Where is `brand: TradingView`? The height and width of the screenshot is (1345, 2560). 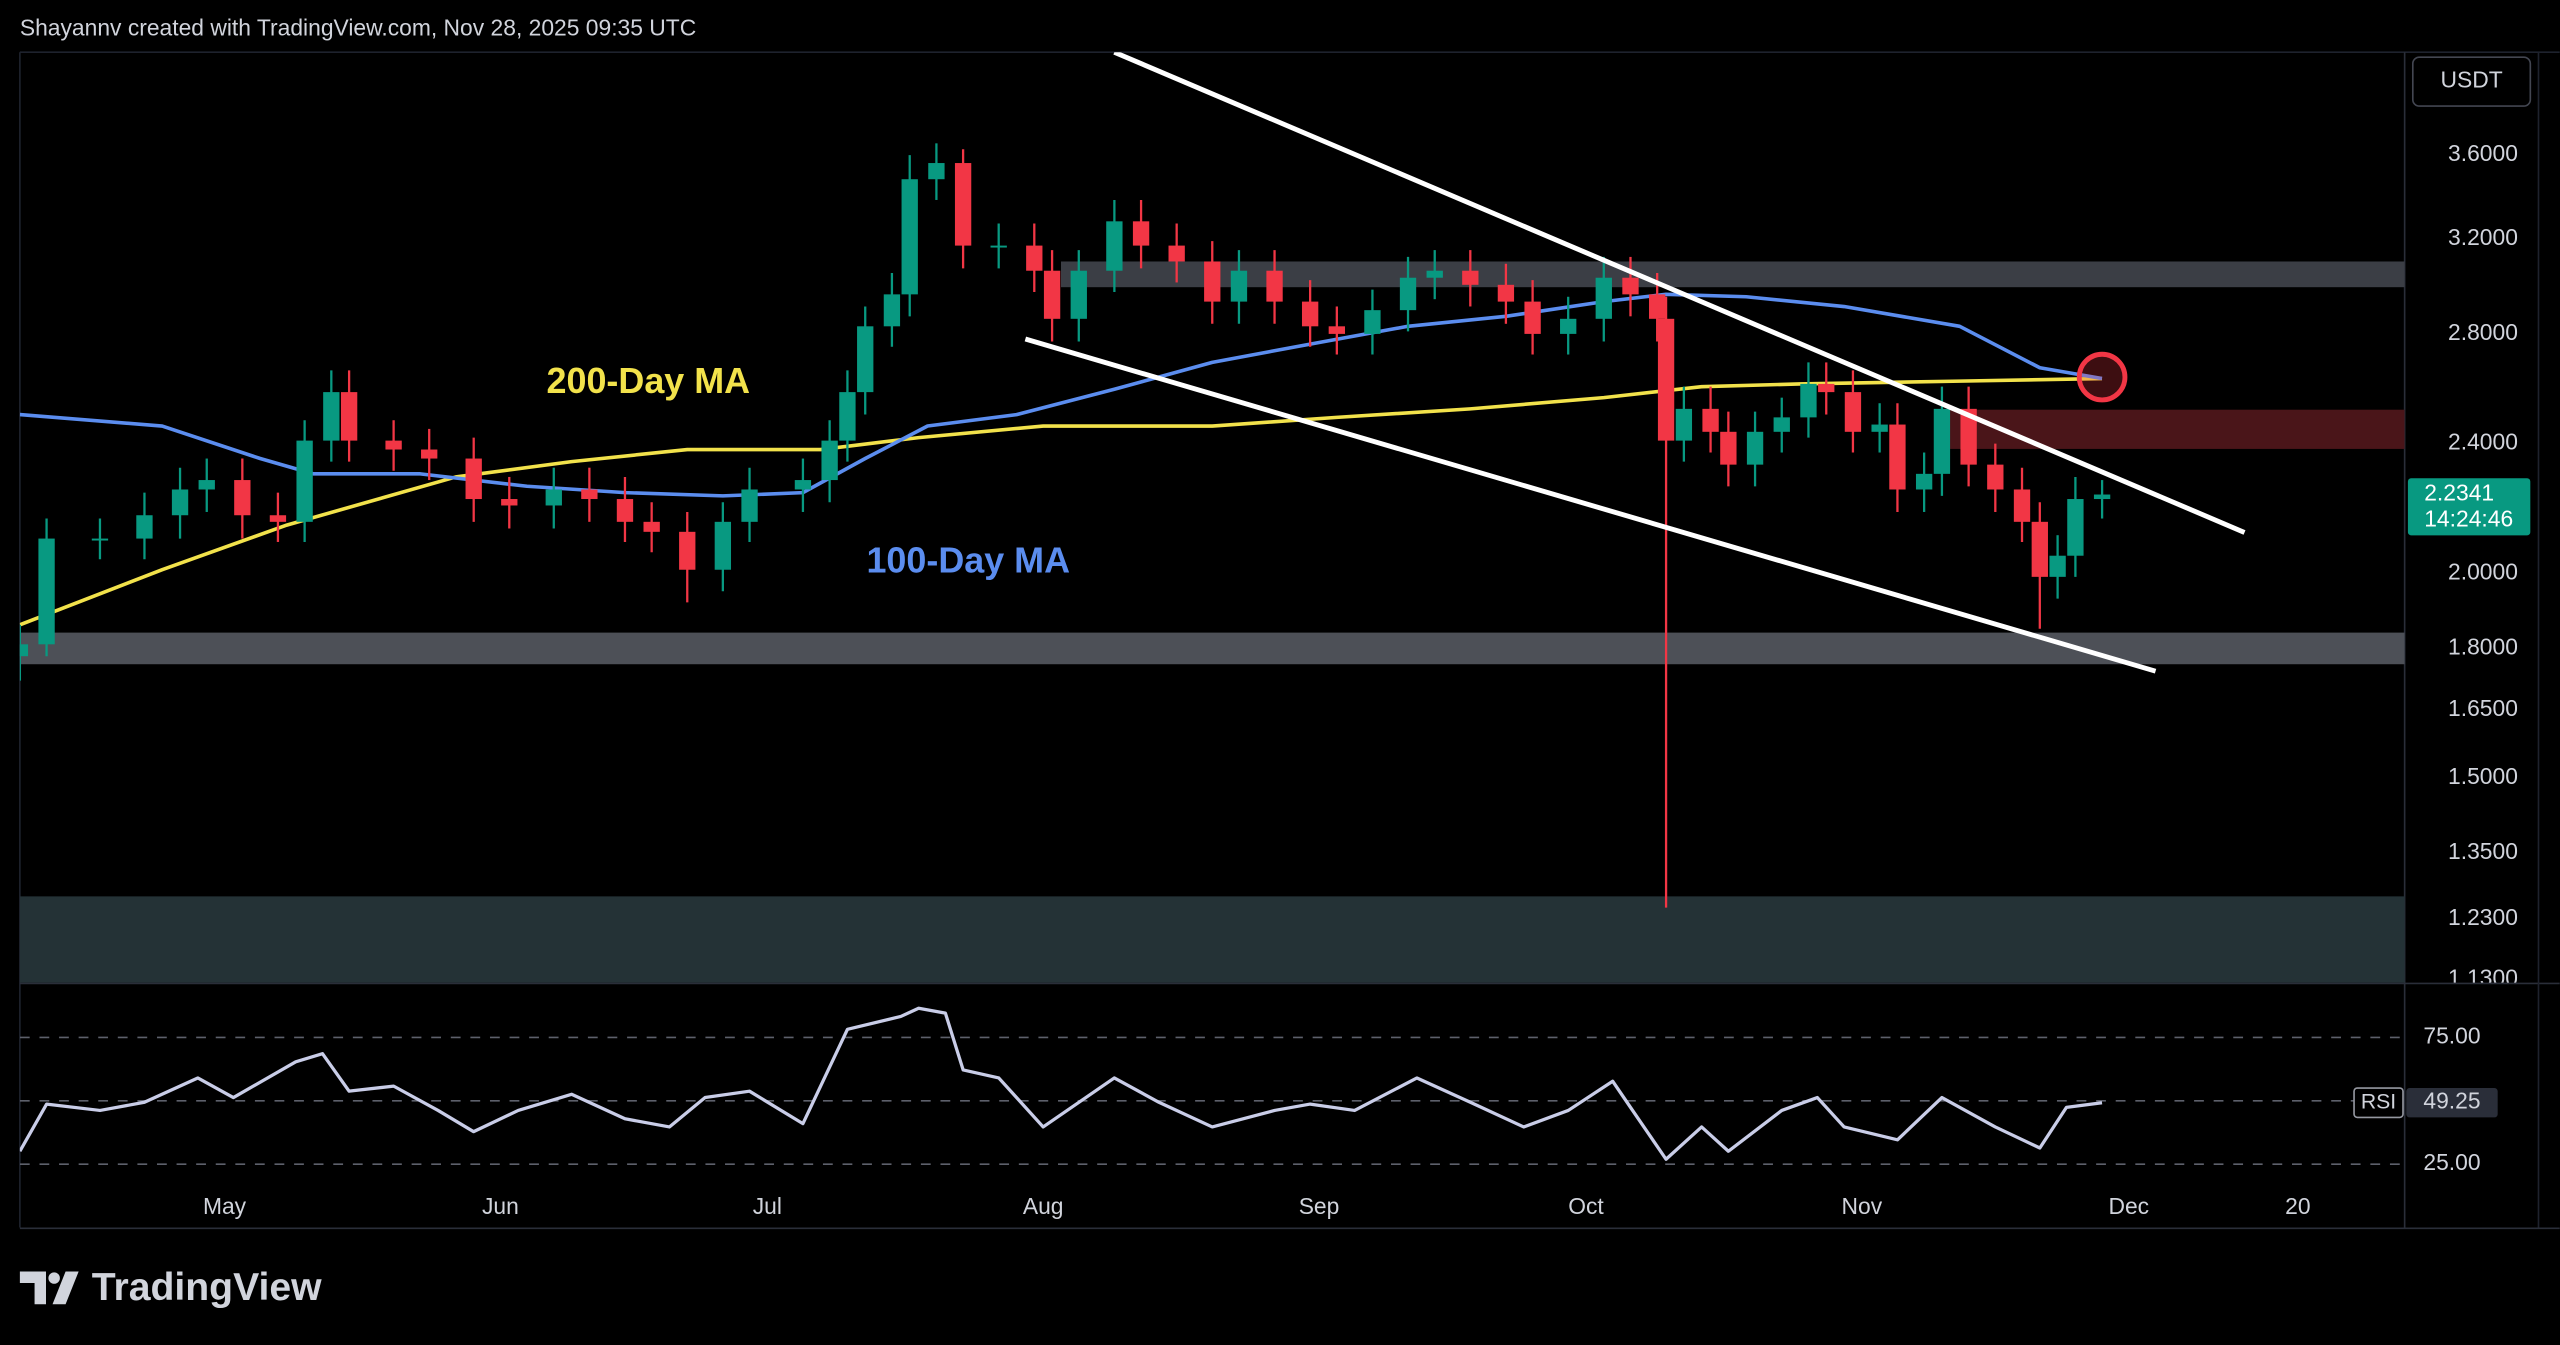 brand: TradingView is located at coordinates (207, 1287).